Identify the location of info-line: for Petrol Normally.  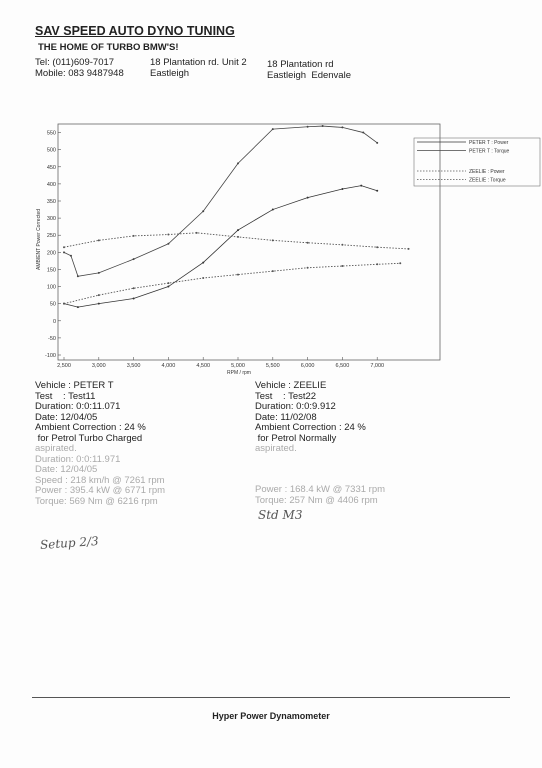
(296, 438).